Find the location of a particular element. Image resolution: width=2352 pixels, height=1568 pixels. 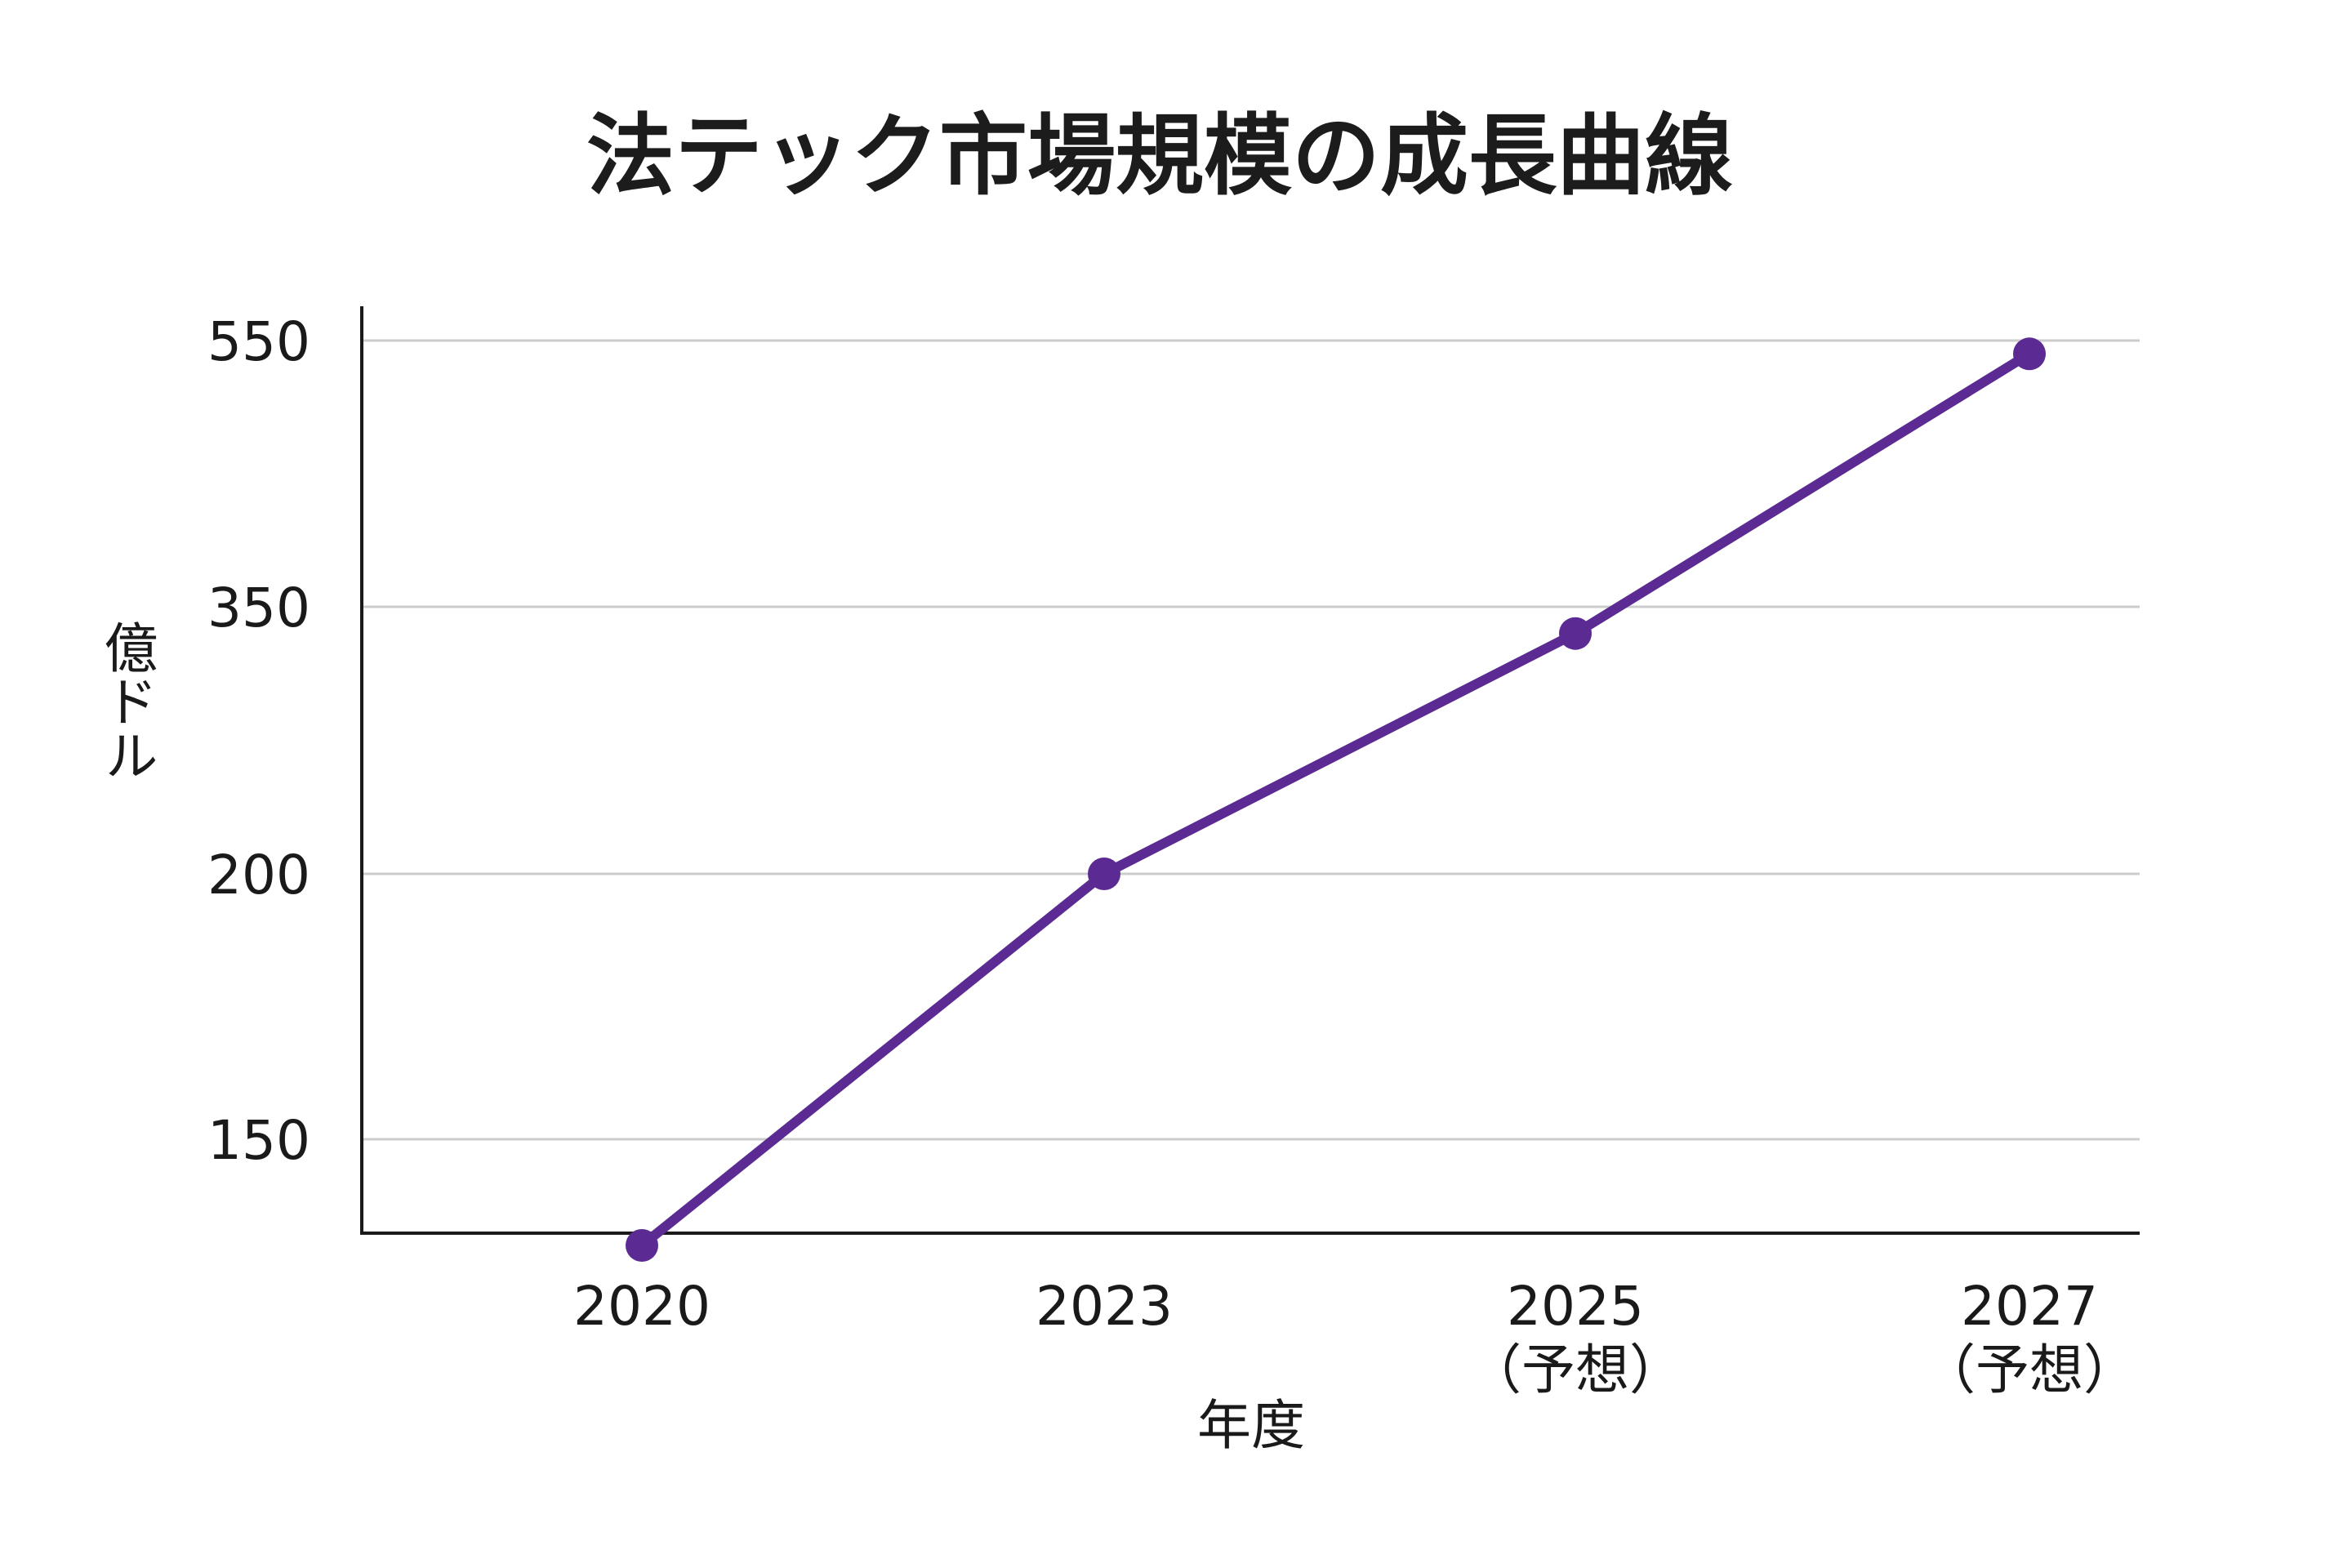

x-tick-note-2027: （予想） is located at coordinates (2030, 1370).